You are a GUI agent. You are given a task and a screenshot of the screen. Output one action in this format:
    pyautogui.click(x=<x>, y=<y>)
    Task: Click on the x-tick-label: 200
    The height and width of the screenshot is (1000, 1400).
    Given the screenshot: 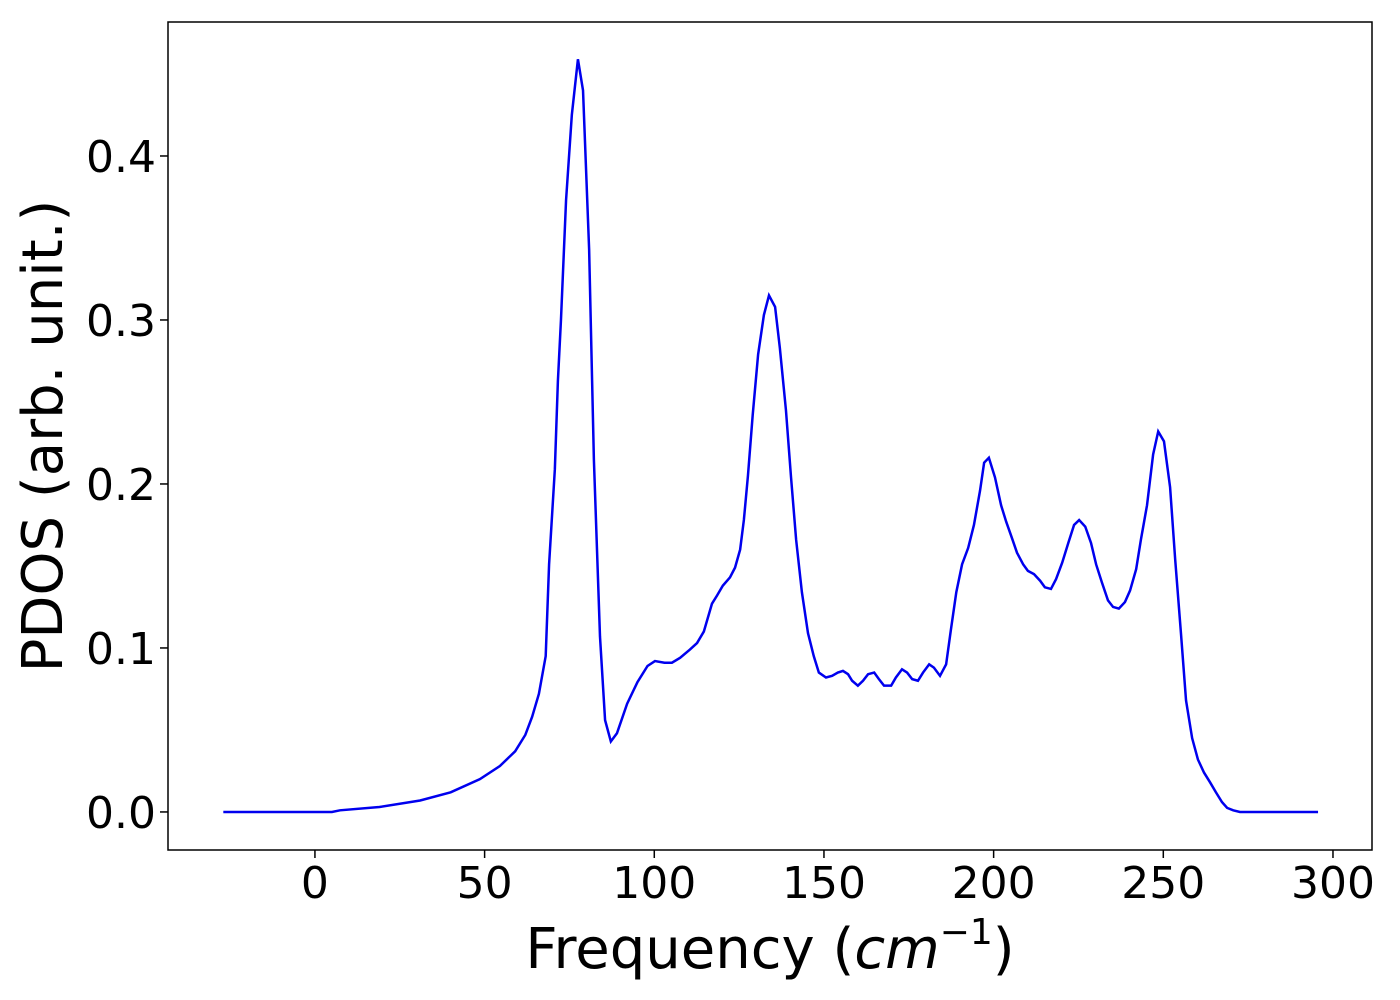 What is the action you would take?
    pyautogui.click(x=994, y=883)
    